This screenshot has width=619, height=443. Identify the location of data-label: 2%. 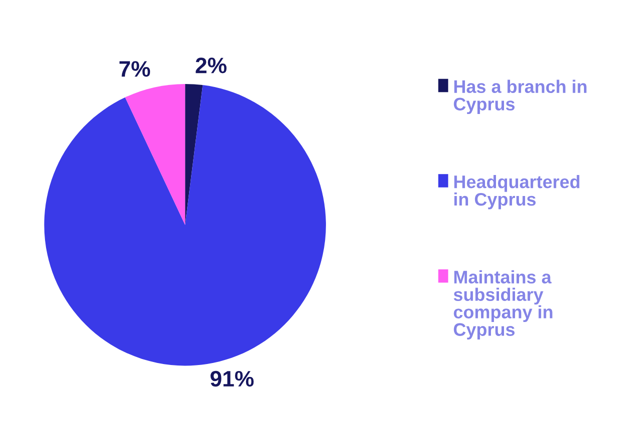
(211, 66).